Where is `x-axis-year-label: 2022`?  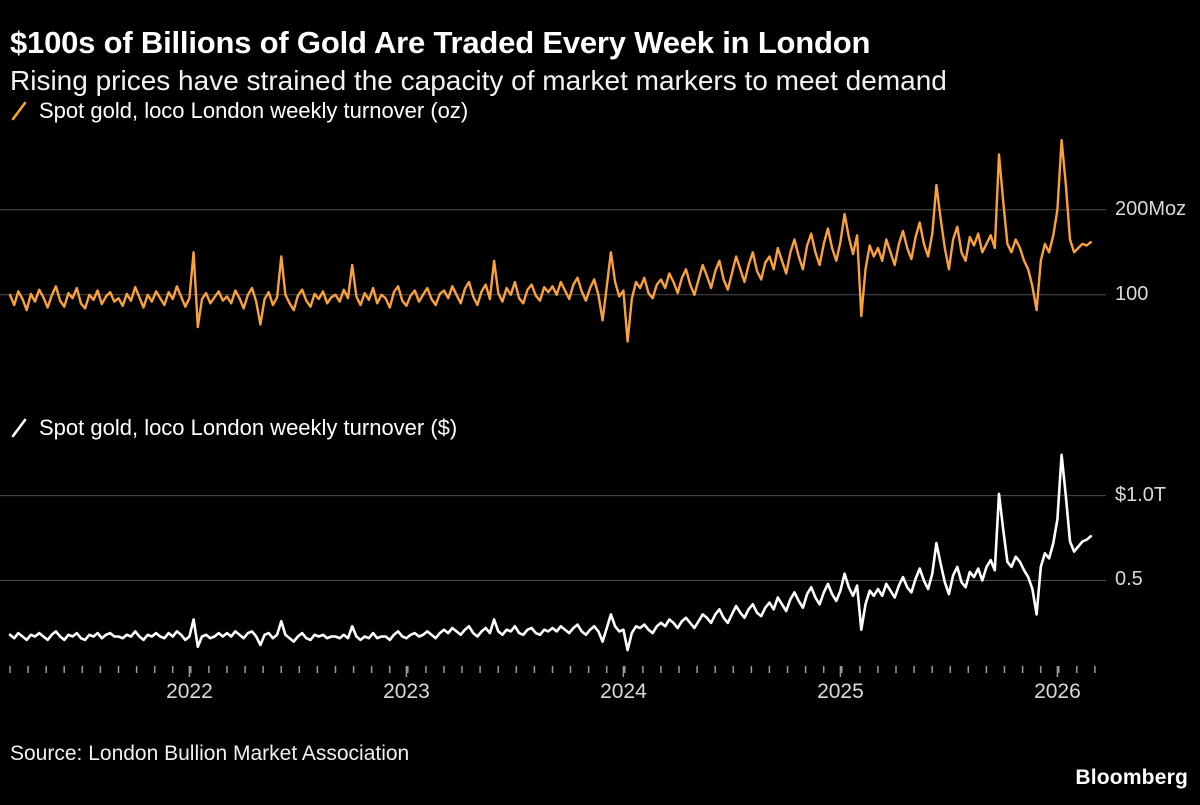
x-axis-year-label: 2022 is located at coordinates (189, 691).